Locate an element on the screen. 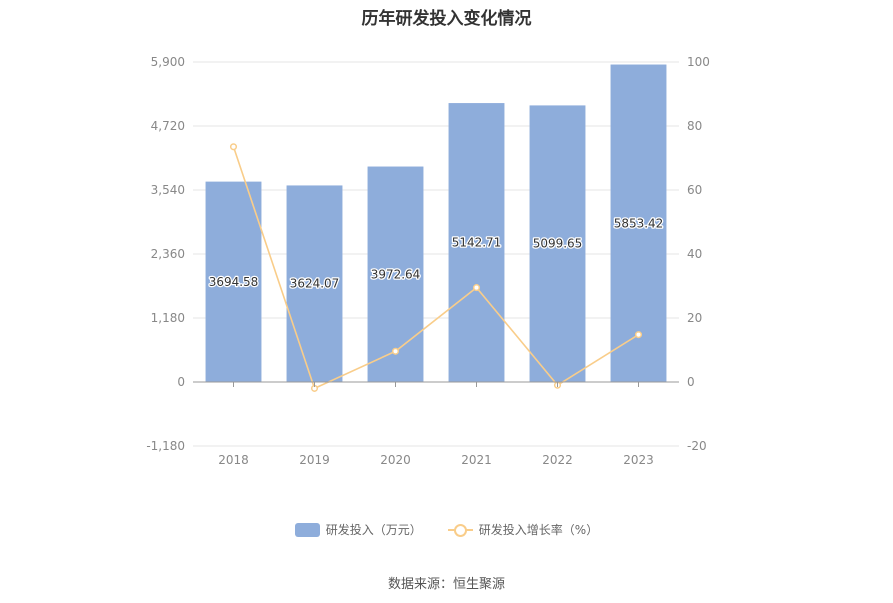  left-tick-label: 0 is located at coordinates (181, 382).